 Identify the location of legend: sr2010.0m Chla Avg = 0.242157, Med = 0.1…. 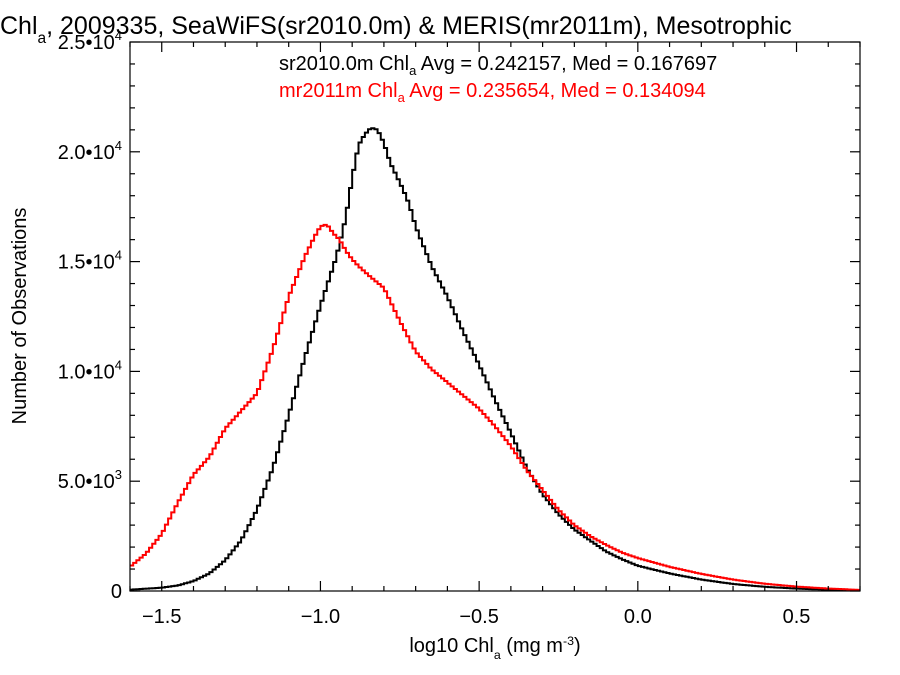
(498, 79).